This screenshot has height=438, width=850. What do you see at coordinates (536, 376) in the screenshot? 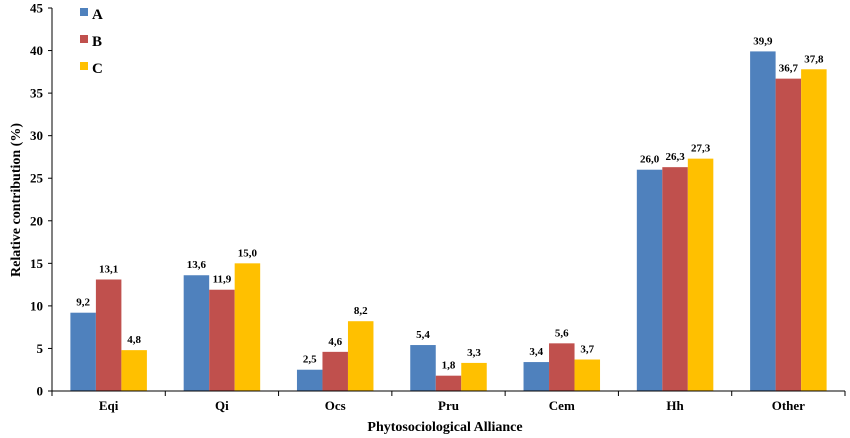
I see `bar-A-Cem` at bounding box center [536, 376].